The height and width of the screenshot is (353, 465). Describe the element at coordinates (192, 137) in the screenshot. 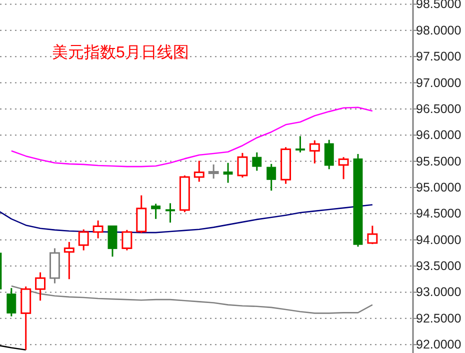

I see `line-series` at that location.